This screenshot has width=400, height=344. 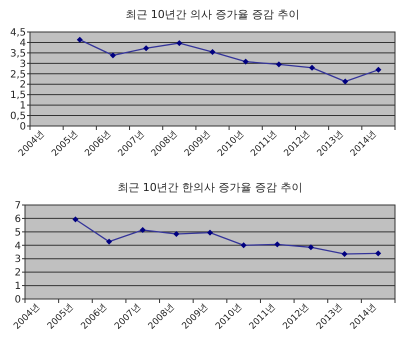 What do you see at coordinates (18, 96) in the screenshot?
I see `y-tick-label: 1,5` at bounding box center [18, 96].